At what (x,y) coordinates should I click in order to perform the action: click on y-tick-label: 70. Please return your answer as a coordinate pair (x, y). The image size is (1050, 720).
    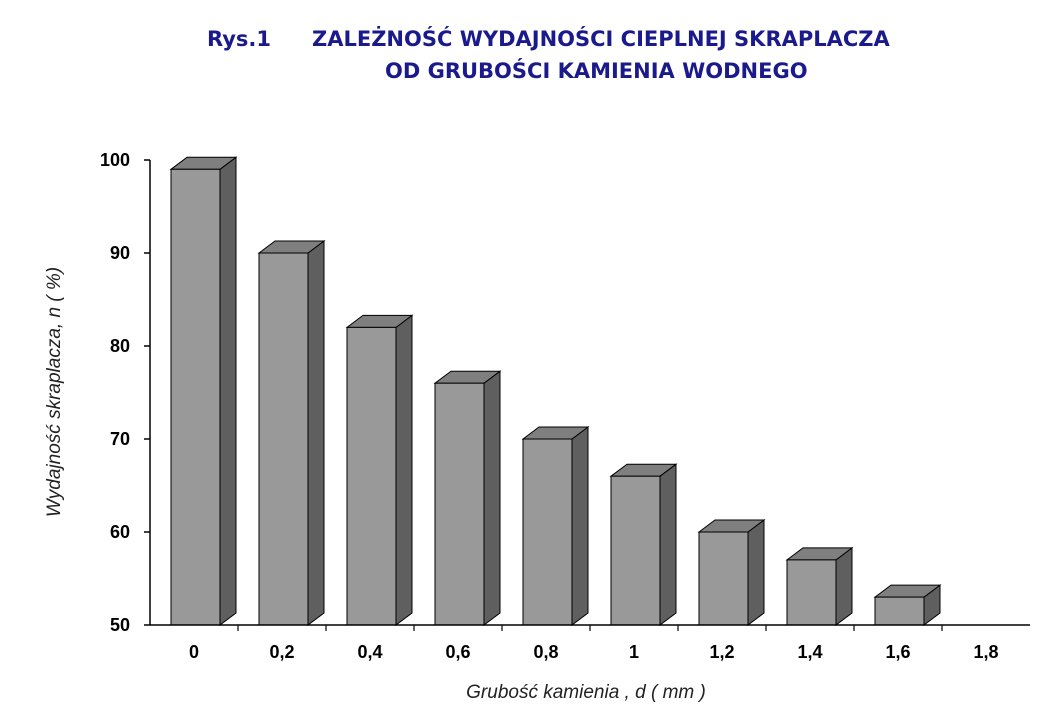
    Looking at the image, I should click on (120, 439).